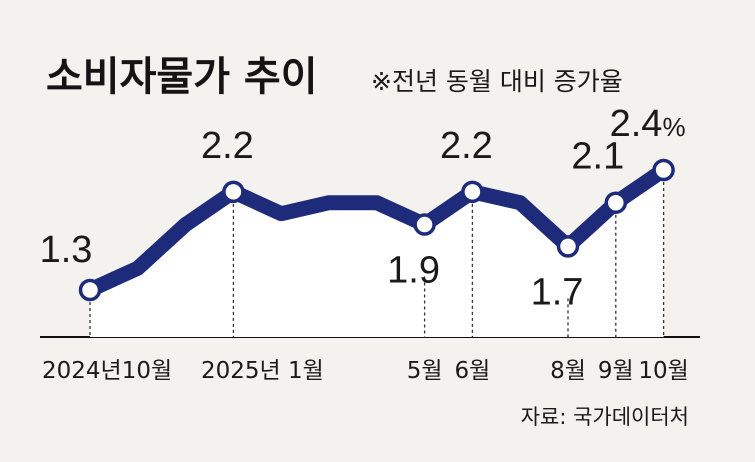 This screenshot has width=755, height=462. I want to click on data-label: 2.4%, so click(648, 124).